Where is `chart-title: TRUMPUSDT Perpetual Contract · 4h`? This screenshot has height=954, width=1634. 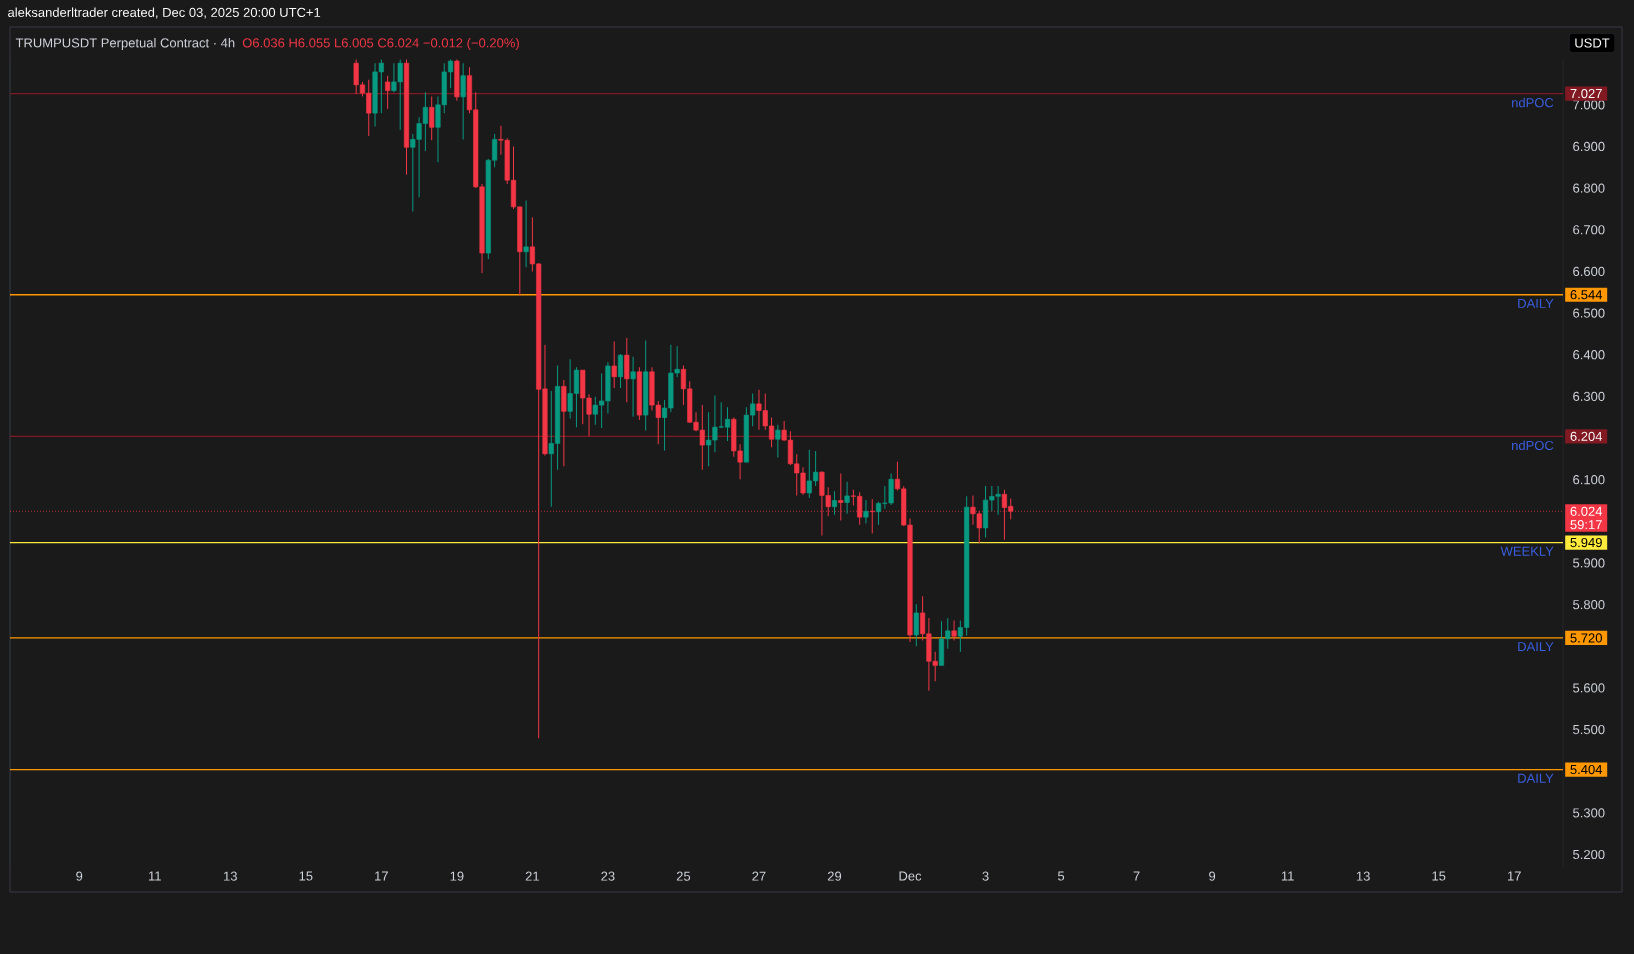
chart-title: TRUMPUSDT Perpetual Contract · 4h is located at coordinates (125, 44).